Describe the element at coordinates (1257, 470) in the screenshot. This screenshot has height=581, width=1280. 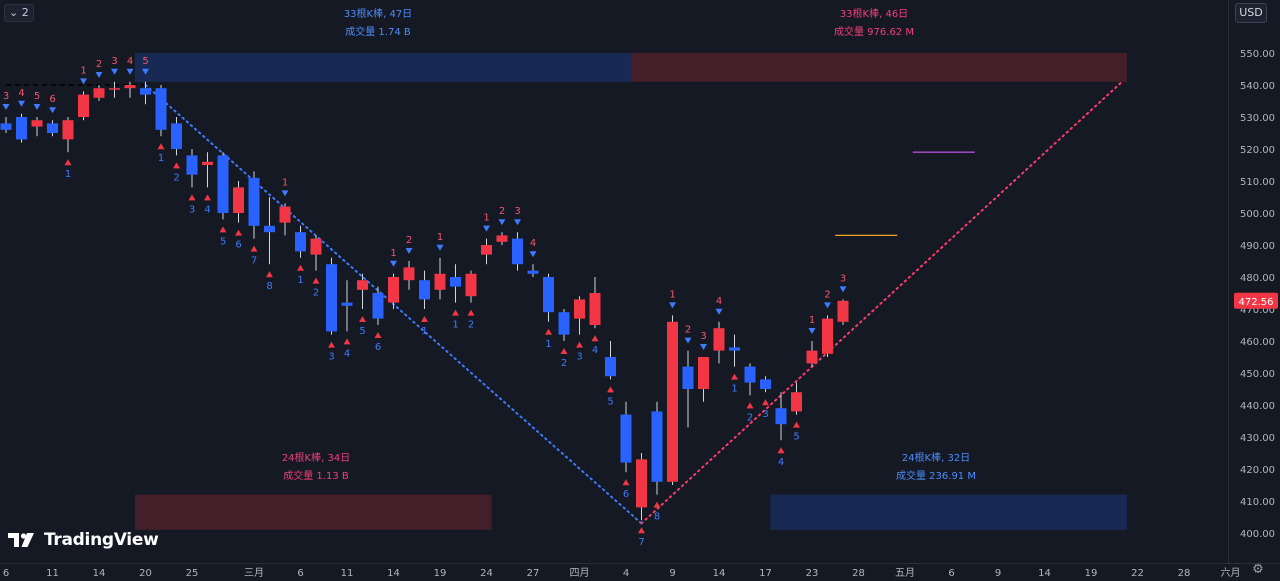
I see `y-tick-label: 420.00` at that location.